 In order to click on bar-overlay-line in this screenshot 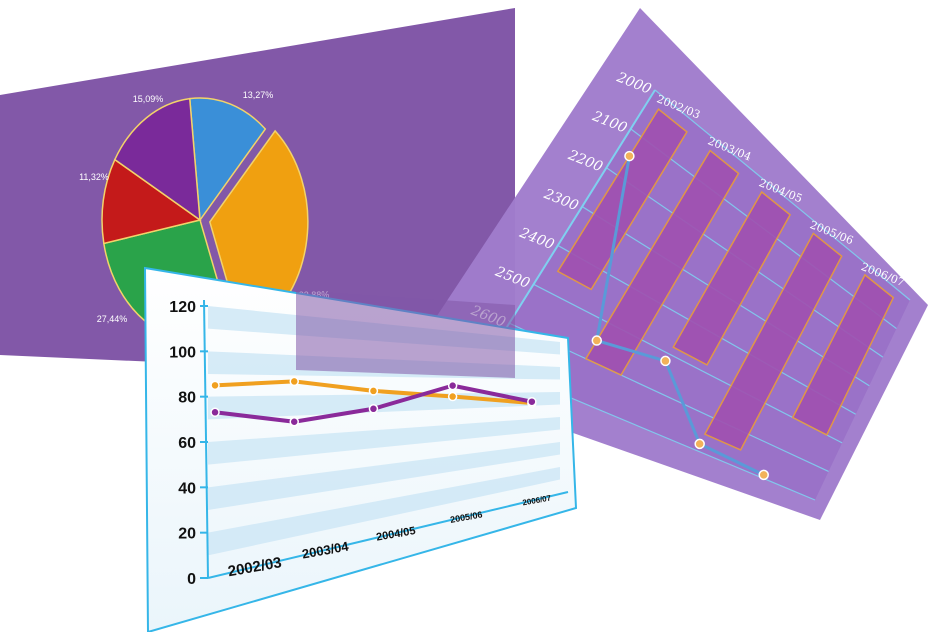, I will do `click(680, 315)`.